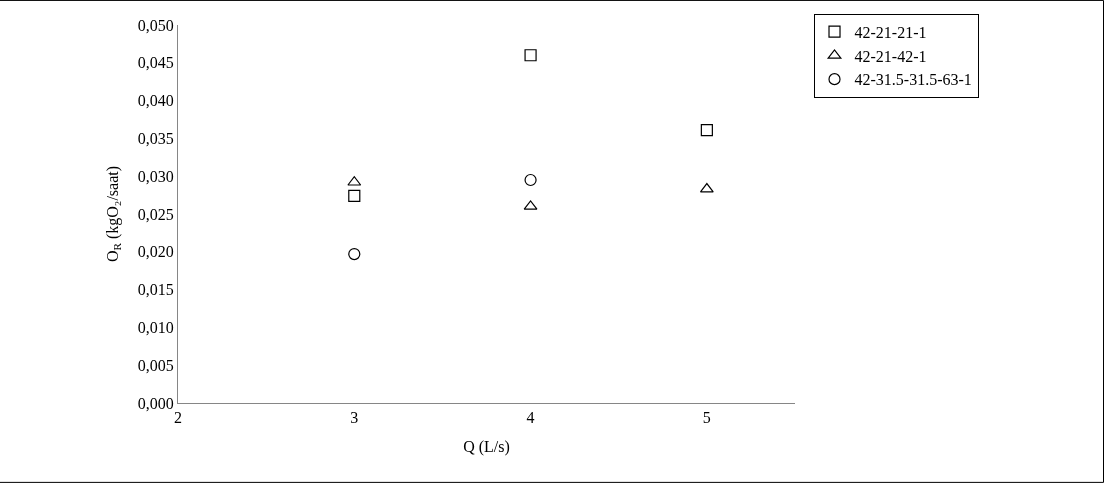 This screenshot has width=1105, height=485. What do you see at coordinates (155, 101) in the screenshot?
I see `y-tick-label: 0,040` at bounding box center [155, 101].